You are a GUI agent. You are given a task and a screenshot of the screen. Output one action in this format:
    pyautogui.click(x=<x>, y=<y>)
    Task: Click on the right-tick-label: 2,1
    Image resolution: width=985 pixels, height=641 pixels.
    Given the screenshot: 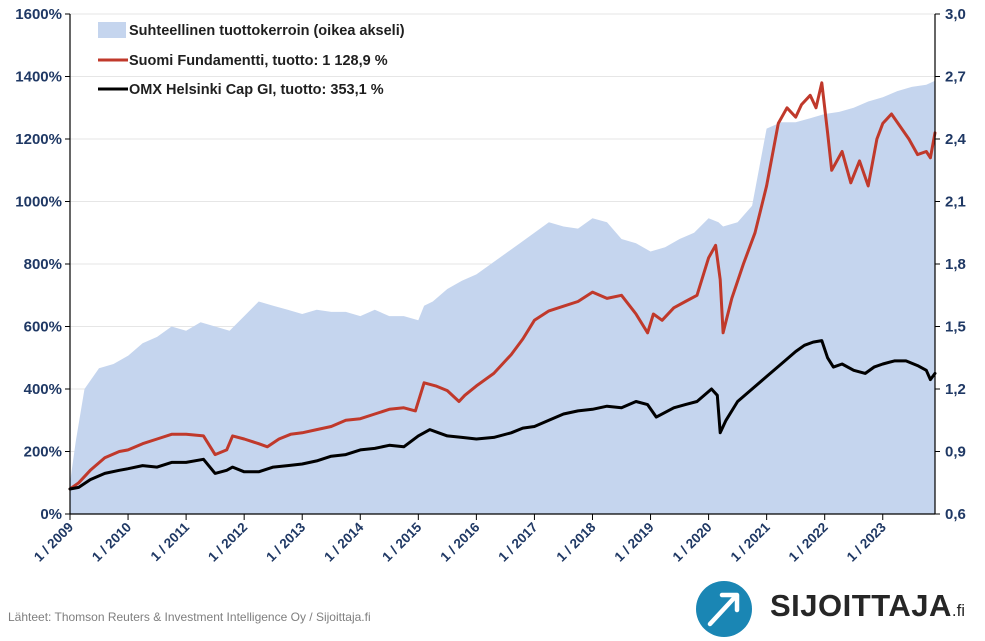 What is the action you would take?
    pyautogui.click(x=955, y=202)
    